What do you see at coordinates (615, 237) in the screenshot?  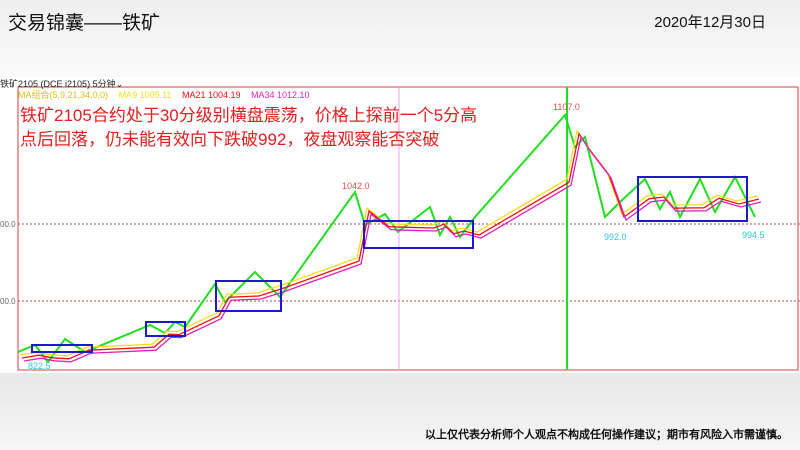 I see `price-annotation: 992.0` at bounding box center [615, 237].